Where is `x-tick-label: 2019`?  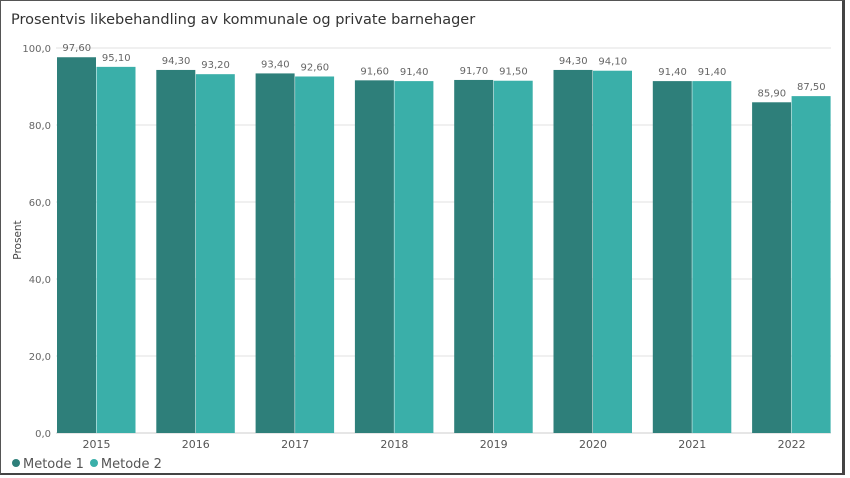
x-tick-label: 2019 is located at coordinates (494, 444).